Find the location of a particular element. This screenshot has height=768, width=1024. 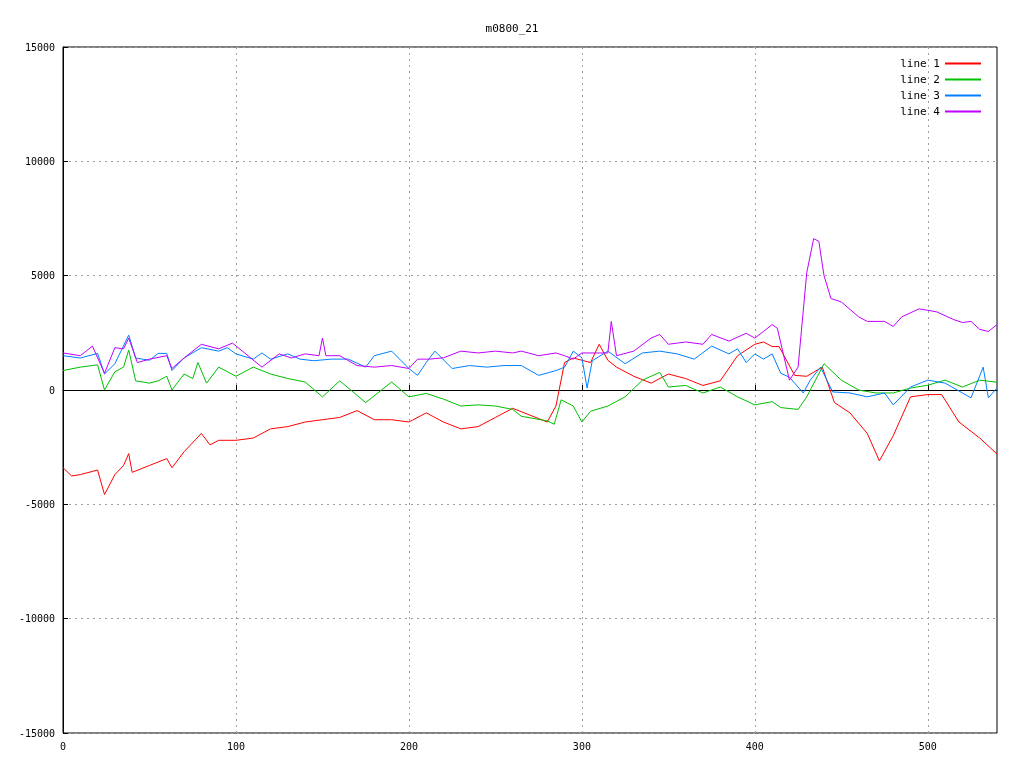

y-tick-label: 15000 is located at coordinates (39, 47).